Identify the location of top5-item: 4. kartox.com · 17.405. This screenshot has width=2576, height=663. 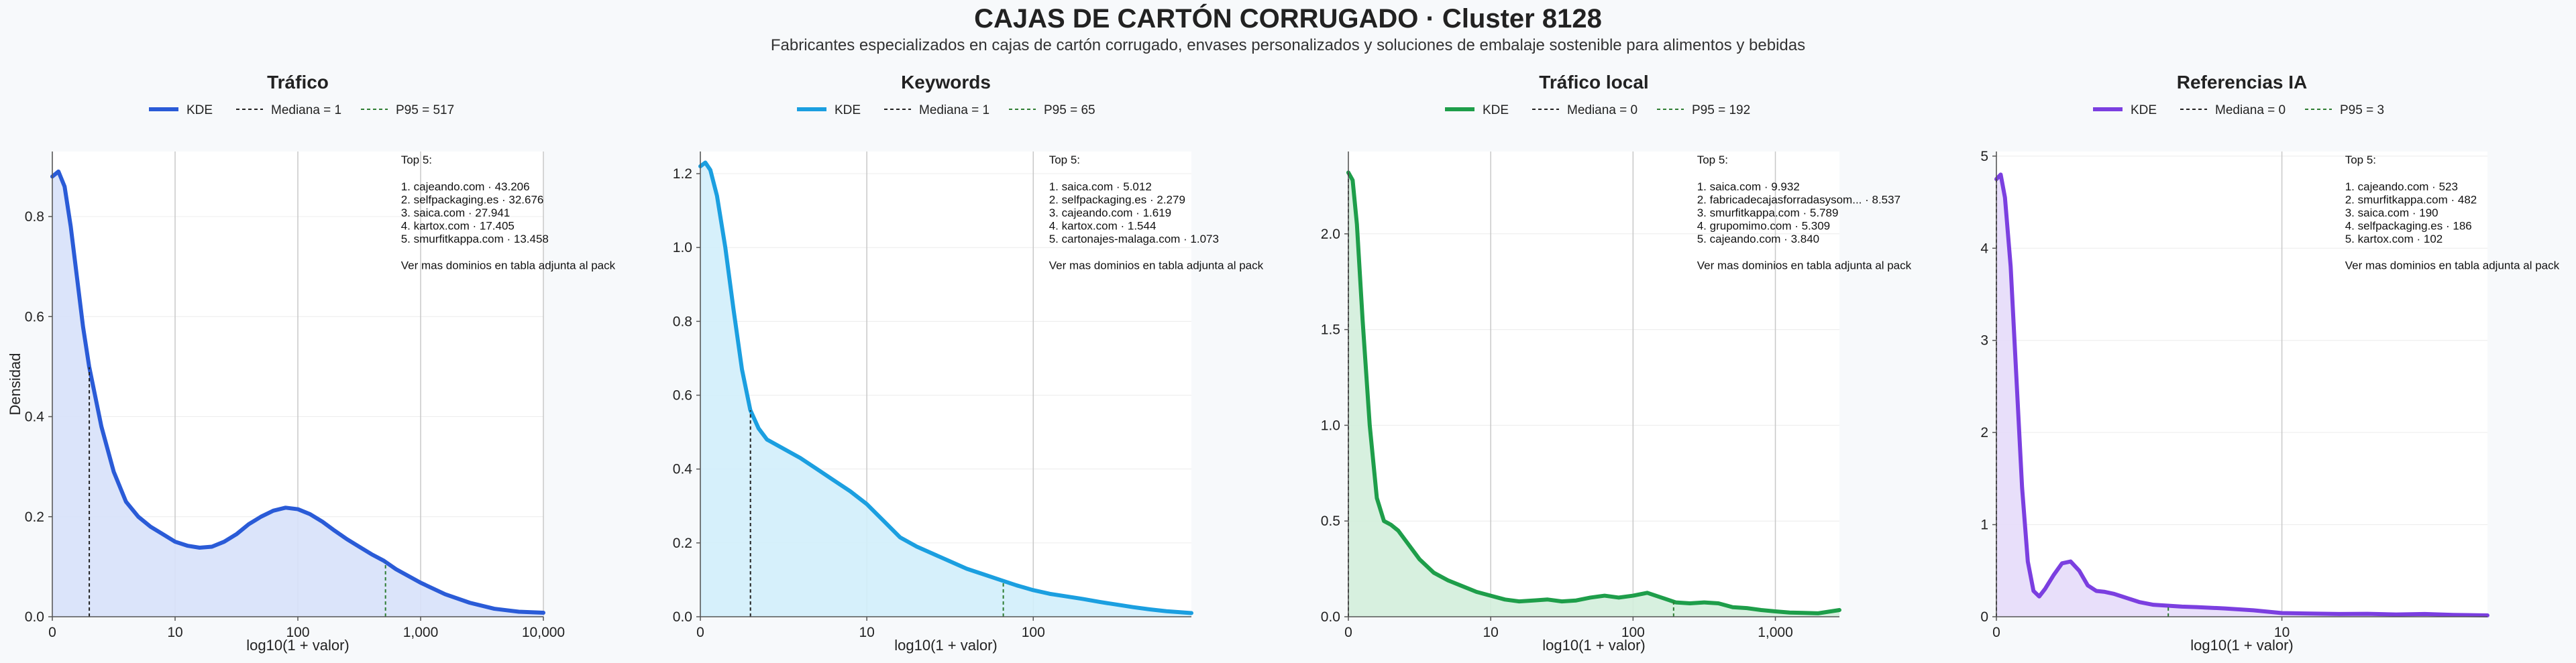
(458, 227).